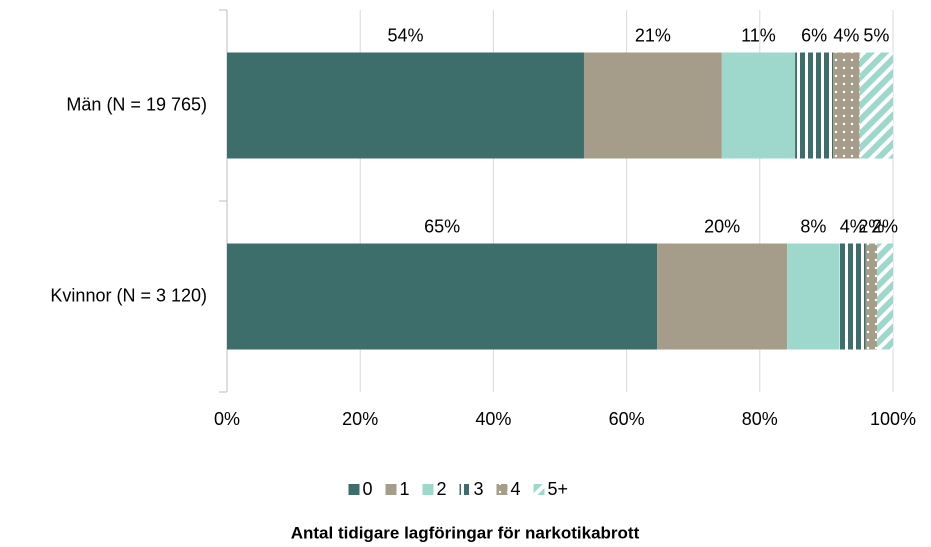 The image size is (931, 547). What do you see at coordinates (442, 489) in the screenshot?
I see `legend-label: 2` at bounding box center [442, 489].